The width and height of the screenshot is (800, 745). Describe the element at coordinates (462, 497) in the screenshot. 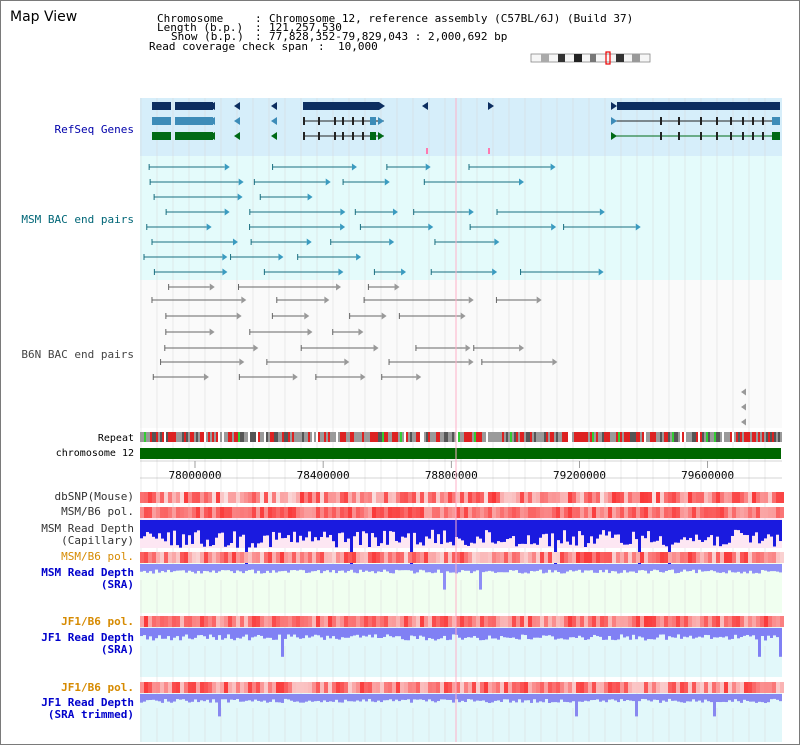

I see `dbsnp-heat-track` at that location.